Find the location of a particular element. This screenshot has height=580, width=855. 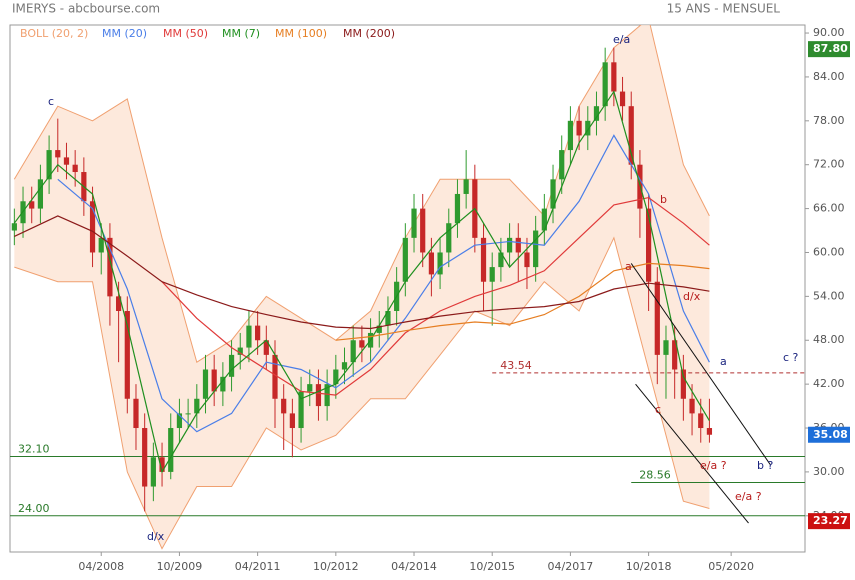

trend-line is located at coordinates (692, 453).